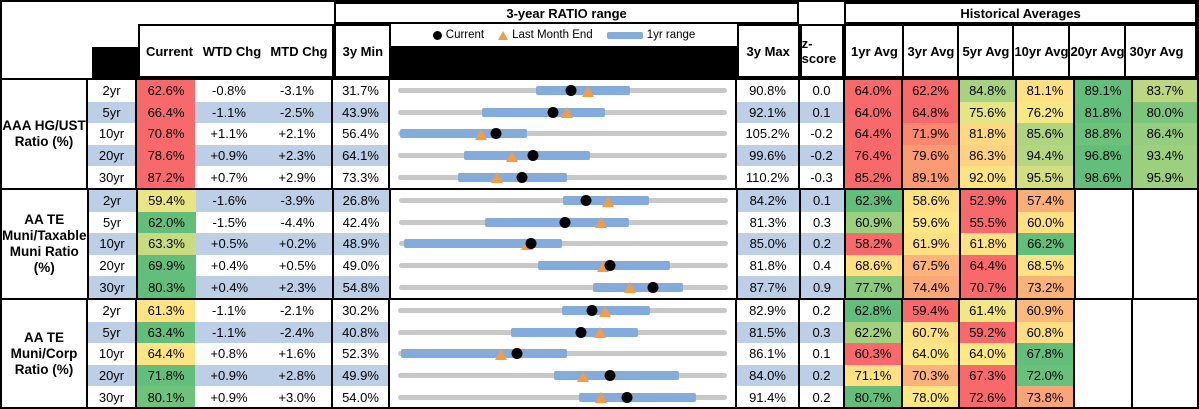 This screenshot has height=409, width=1199. Describe the element at coordinates (872, 200) in the screenshot. I see `hist-avg-cell: 62.3%` at that location.